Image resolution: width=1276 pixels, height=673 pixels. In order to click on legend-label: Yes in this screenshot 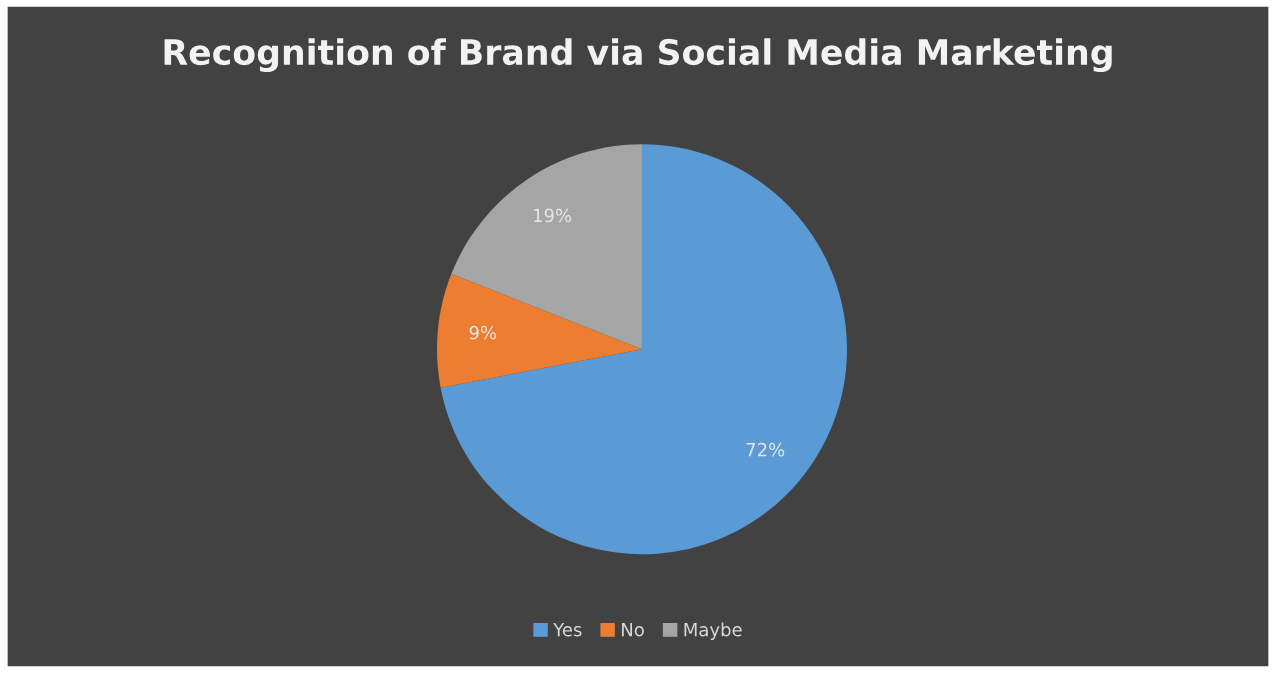, I will do `click(567, 630)`.